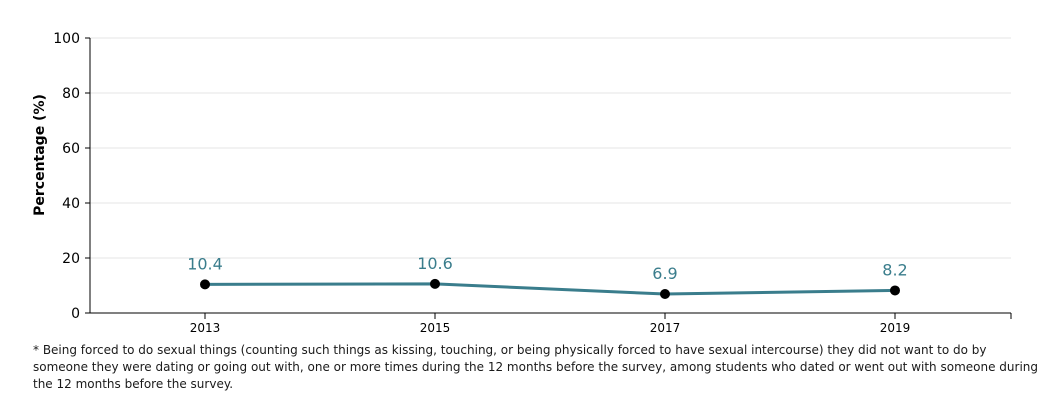  Describe the element at coordinates (894, 269) in the screenshot. I see `data-label: 8.2` at that location.